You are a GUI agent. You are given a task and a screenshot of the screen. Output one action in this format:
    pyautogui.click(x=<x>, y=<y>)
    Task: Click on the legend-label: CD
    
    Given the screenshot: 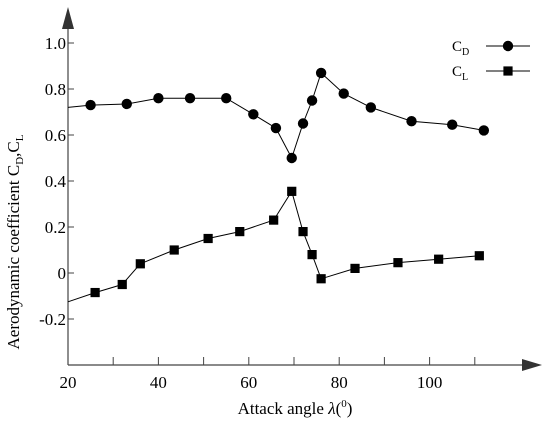 What is the action you would take?
    pyautogui.click(x=460, y=48)
    